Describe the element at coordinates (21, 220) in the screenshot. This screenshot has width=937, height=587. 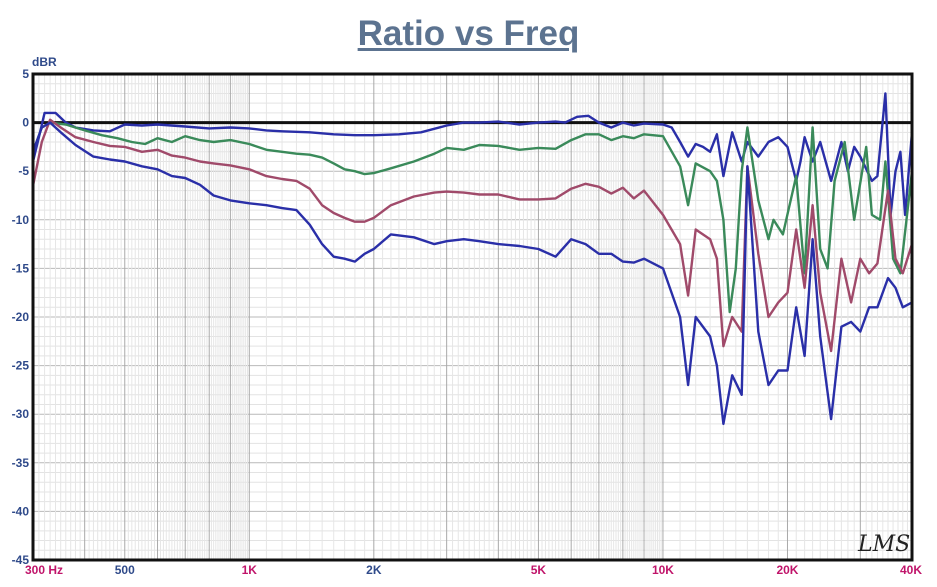
I see `y-tick-label: -10` at that location.